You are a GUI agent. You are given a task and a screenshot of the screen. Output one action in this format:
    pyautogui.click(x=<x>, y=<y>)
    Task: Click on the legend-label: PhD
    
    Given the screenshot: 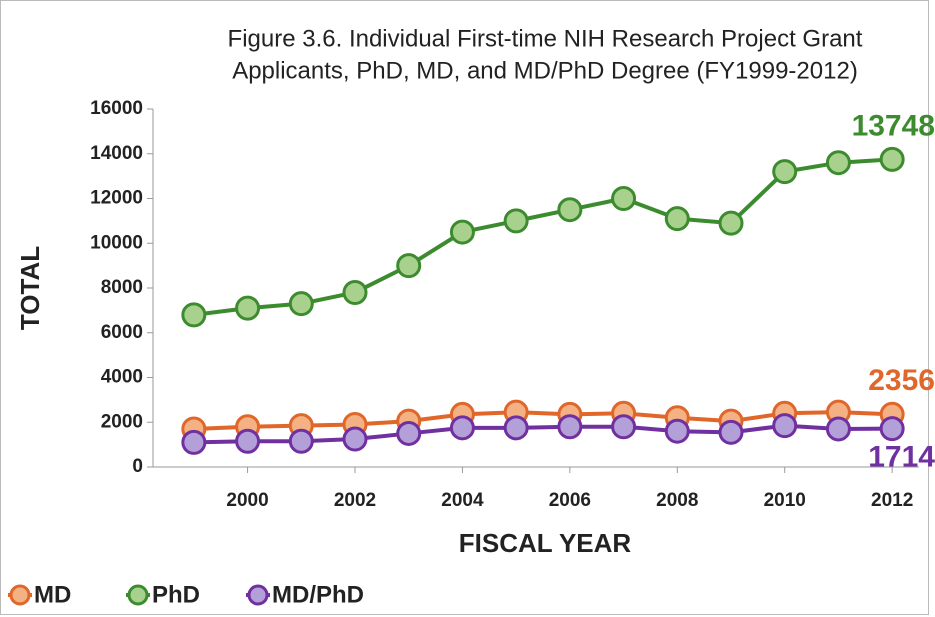 What is the action you would take?
    pyautogui.click(x=176, y=594)
    